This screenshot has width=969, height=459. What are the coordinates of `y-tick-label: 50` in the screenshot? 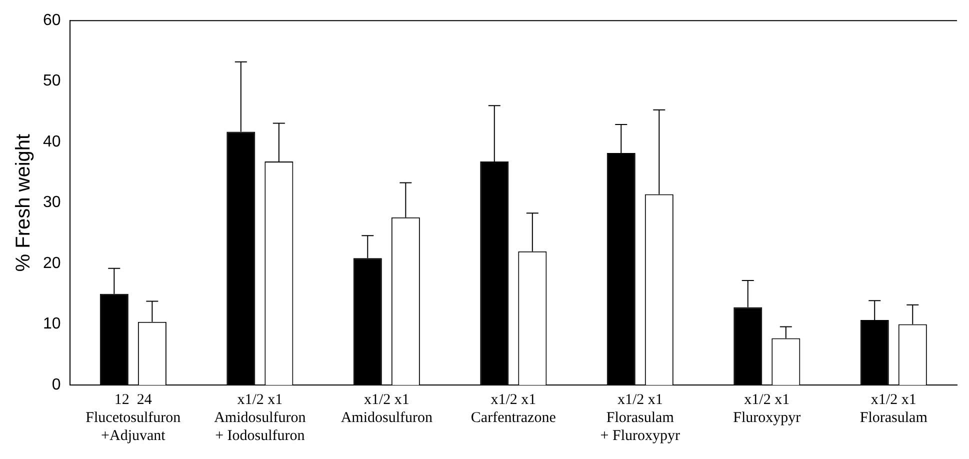 It's located at (52, 81).